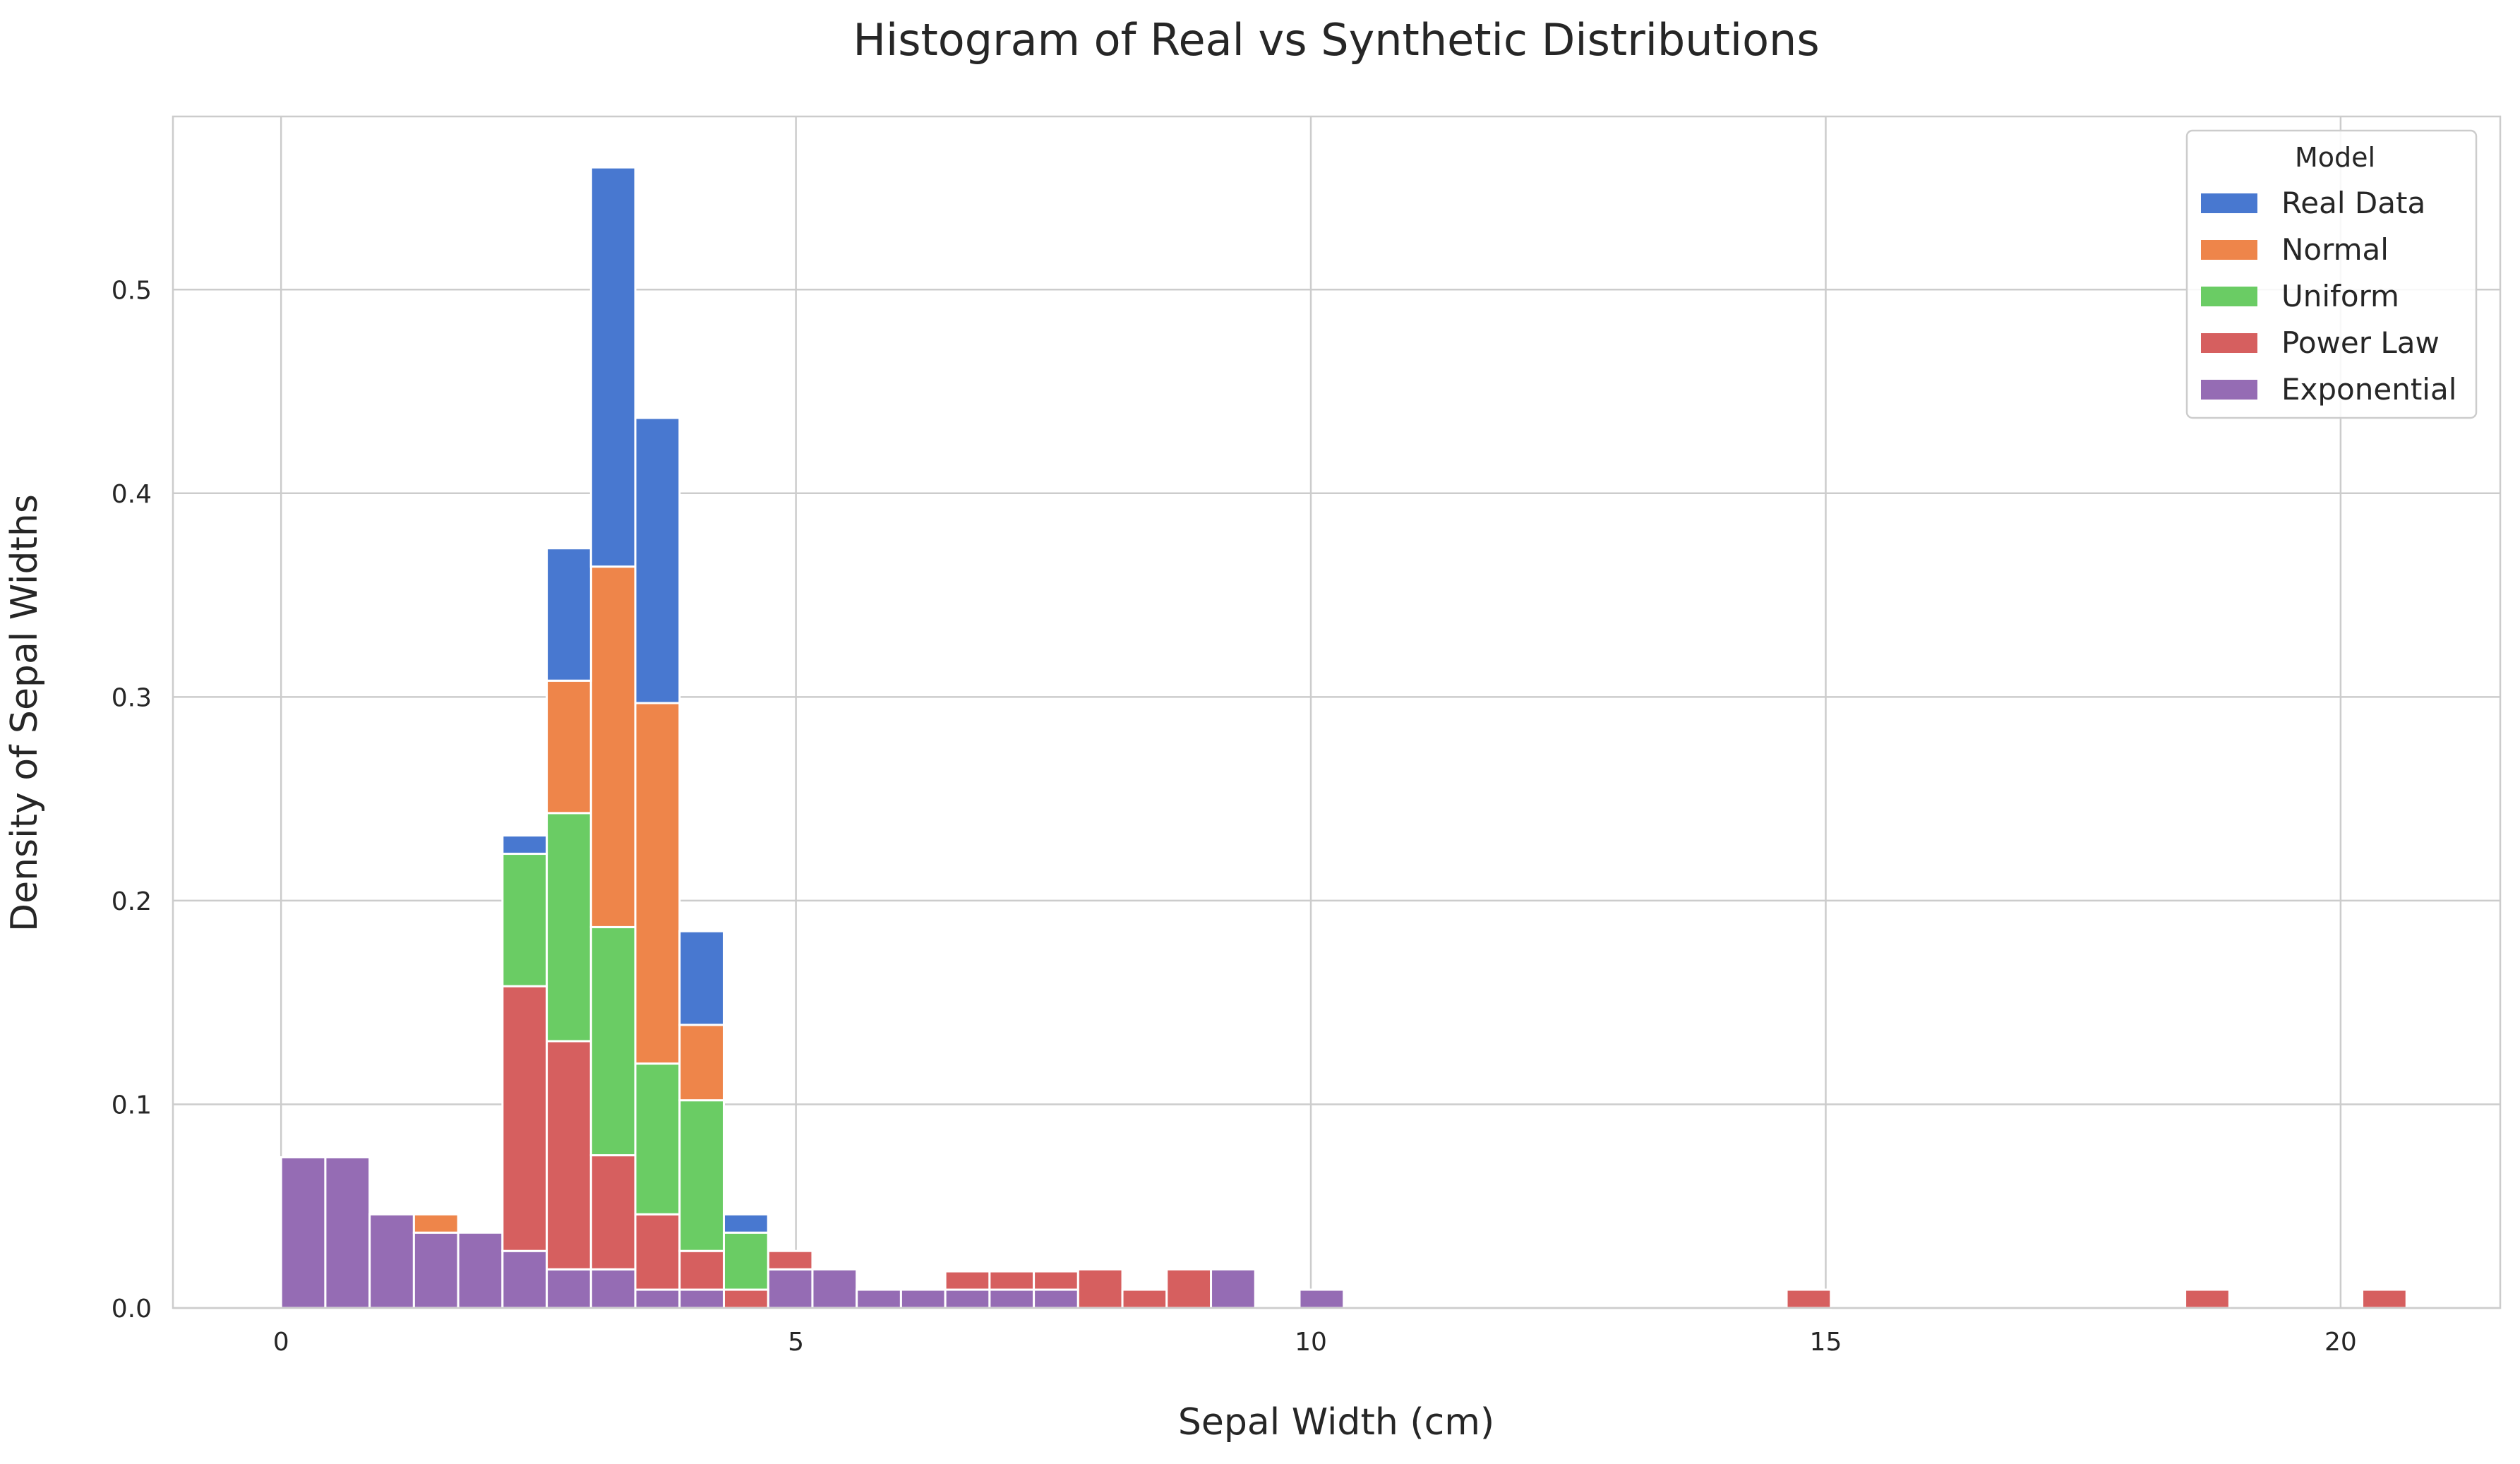 Image resolution: width=2520 pixels, height=1464 pixels. I want to click on legend-item-real-data: Real Data, so click(2313, 203).